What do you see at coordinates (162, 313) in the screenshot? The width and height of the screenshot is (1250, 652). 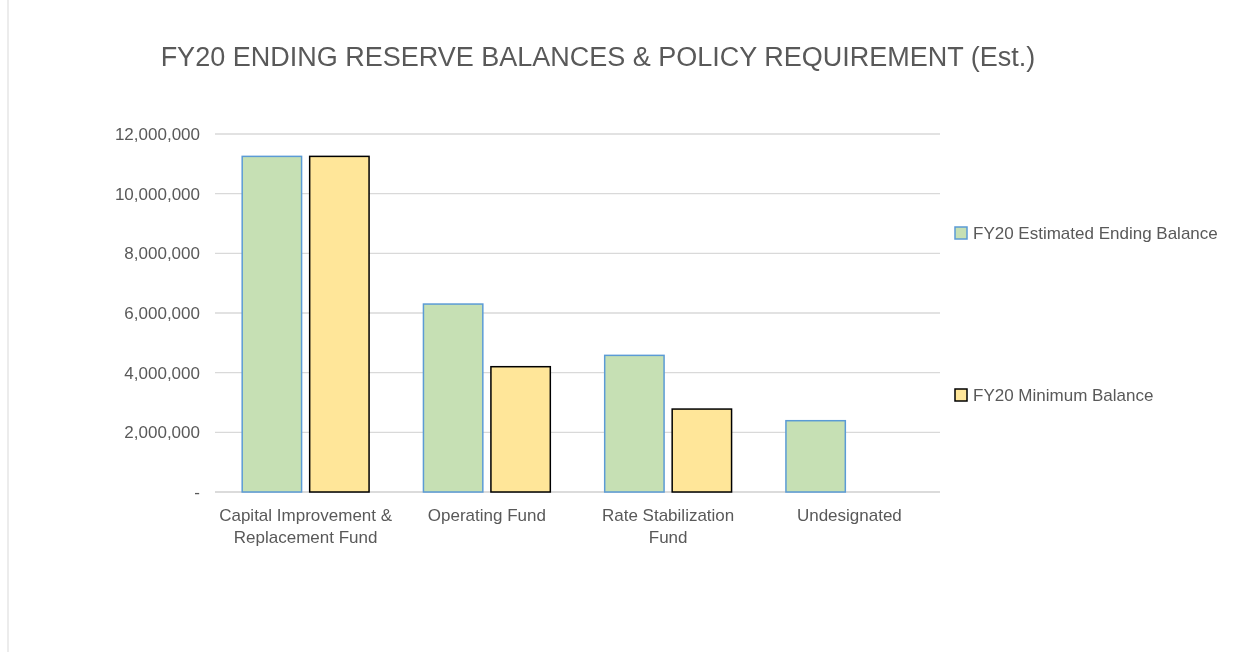 I see `y-tick-label: 6,000,000` at bounding box center [162, 313].